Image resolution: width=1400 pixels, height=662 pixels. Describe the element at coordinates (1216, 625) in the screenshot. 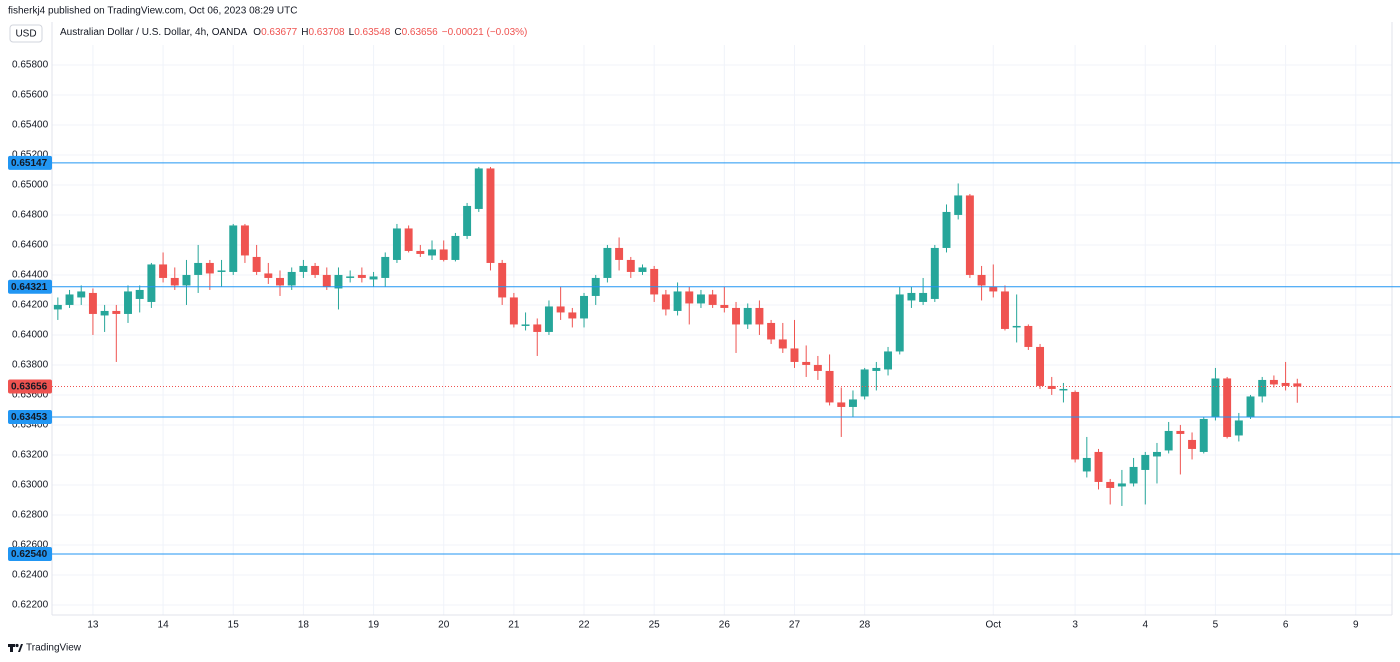

I see `x-tick-label: 5` at that location.